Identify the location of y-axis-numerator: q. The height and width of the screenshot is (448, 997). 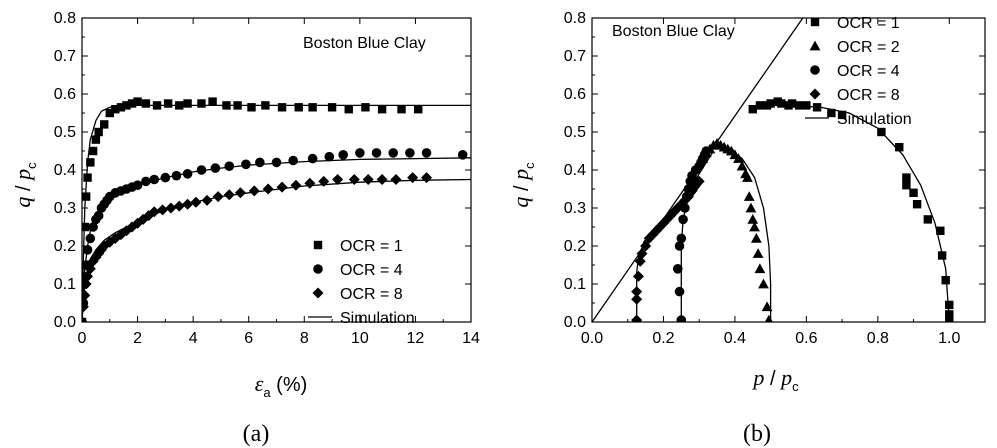
(22, 202).